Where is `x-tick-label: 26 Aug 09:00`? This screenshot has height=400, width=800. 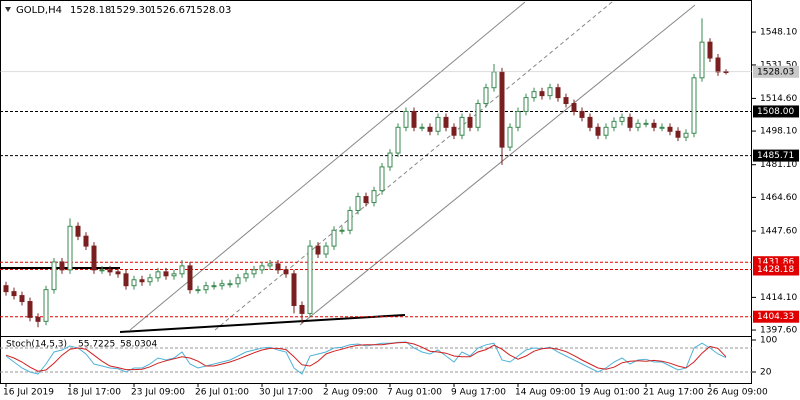 x-tick-label: 26 Aug 09:00 is located at coordinates (737, 393).